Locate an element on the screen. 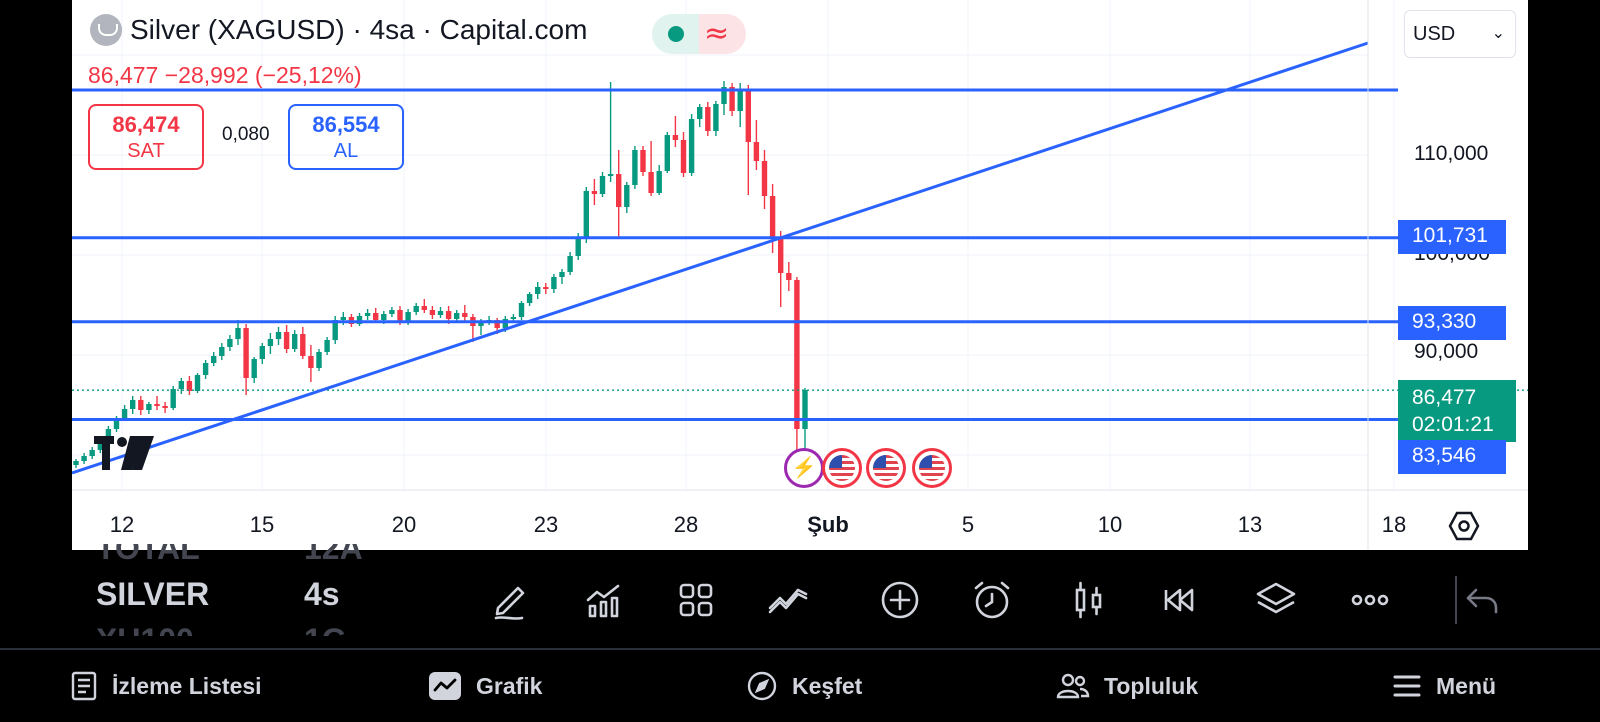 This screenshot has width=1600, height=722. x-tick-label: 10 is located at coordinates (1110, 524).